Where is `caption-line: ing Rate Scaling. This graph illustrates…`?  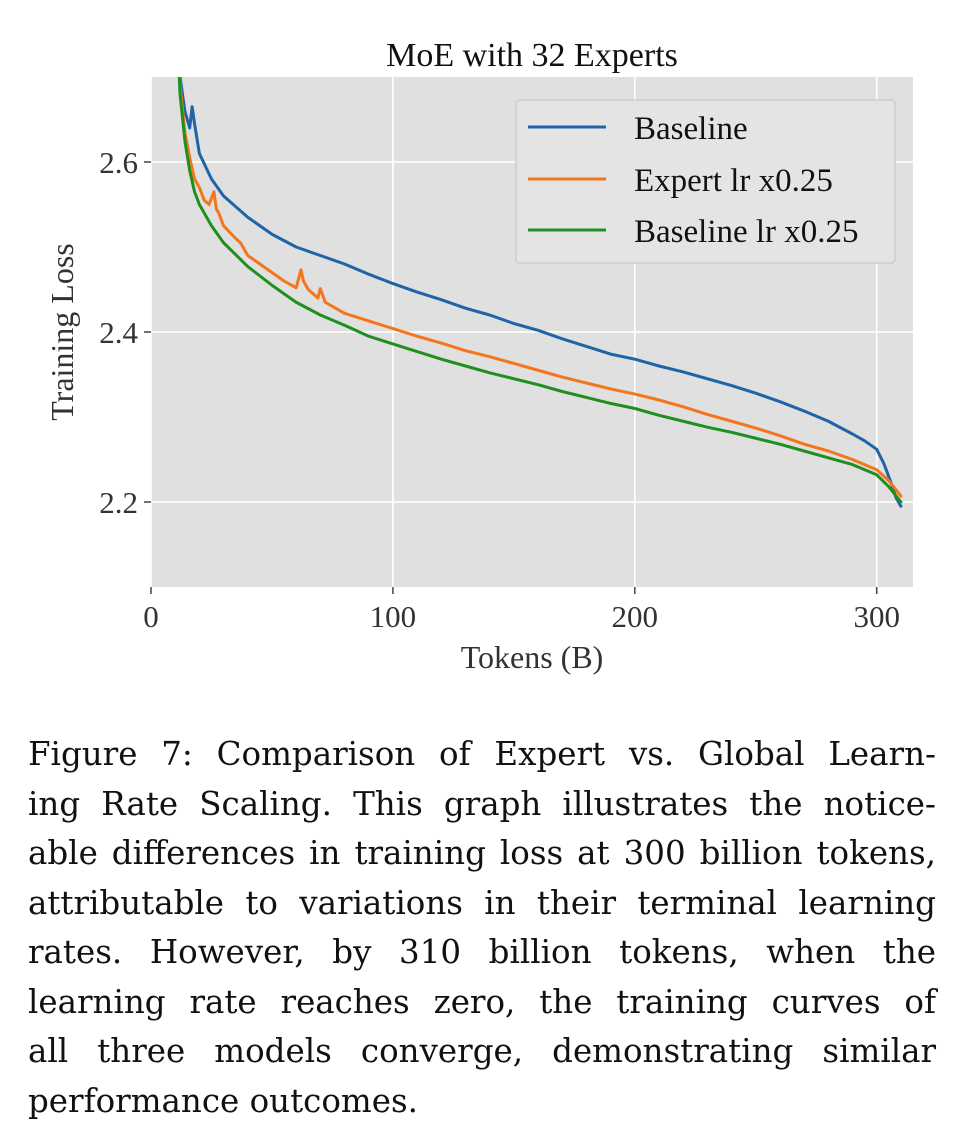 caption-line: ing Rate Scaling. This graph illustrates… is located at coordinates (482, 803).